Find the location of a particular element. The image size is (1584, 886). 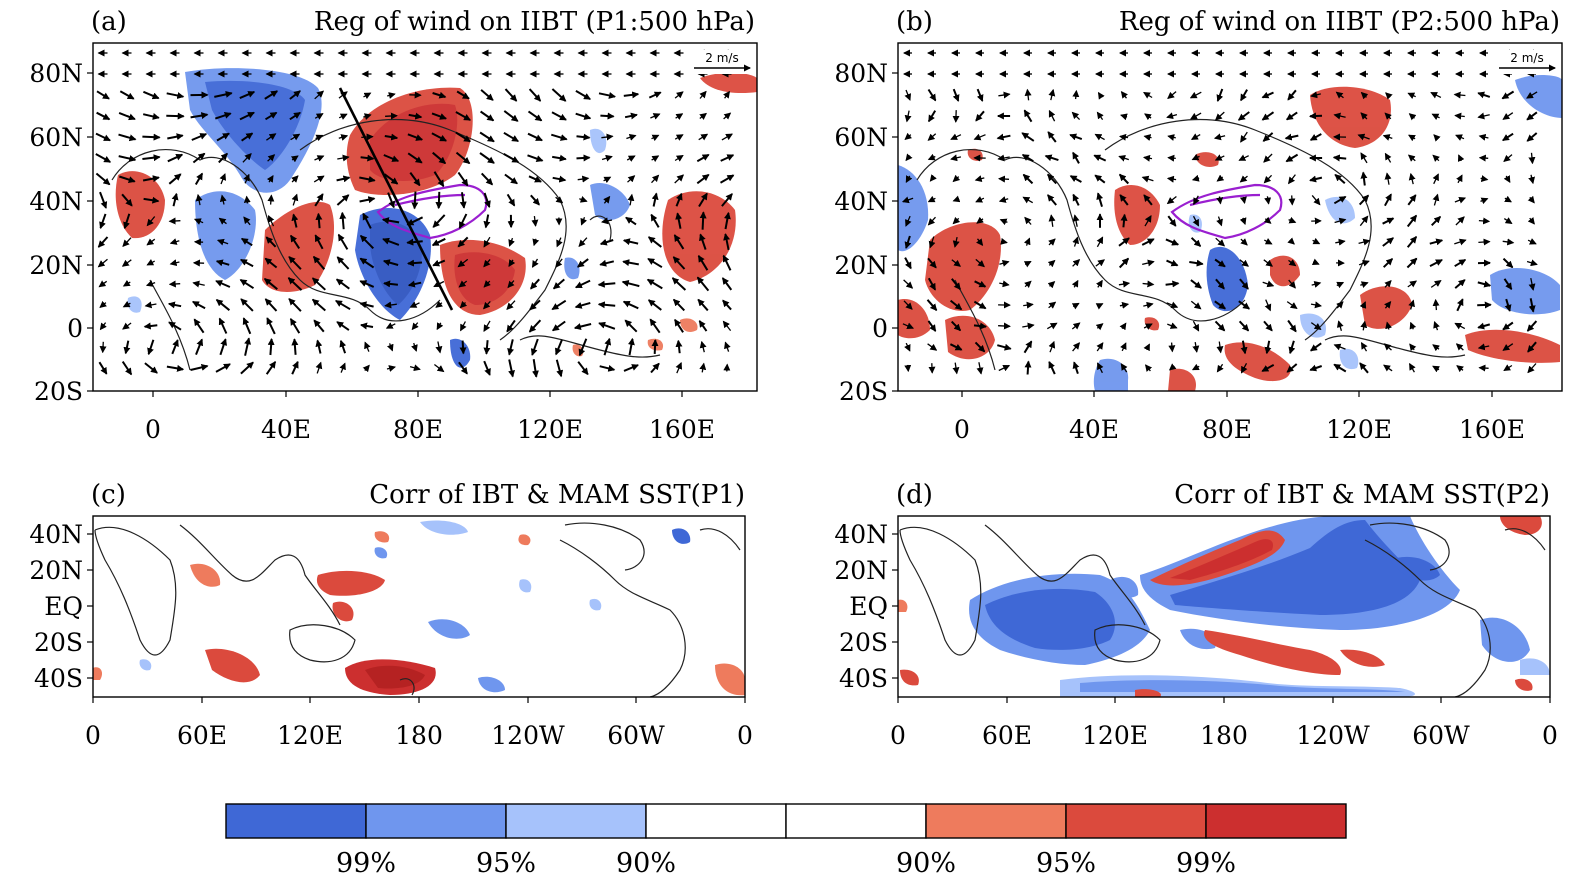

panel-d-map is located at coordinates (1224, 606).